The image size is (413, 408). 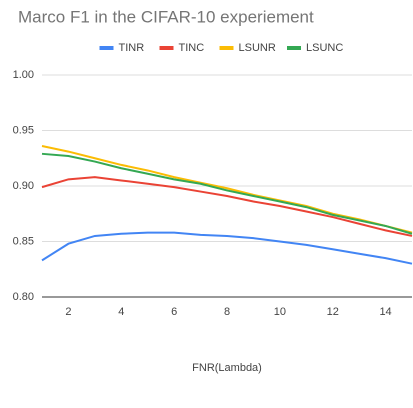 What do you see at coordinates (23, 297) in the screenshot?
I see `y-tick-label: 0.80` at bounding box center [23, 297].